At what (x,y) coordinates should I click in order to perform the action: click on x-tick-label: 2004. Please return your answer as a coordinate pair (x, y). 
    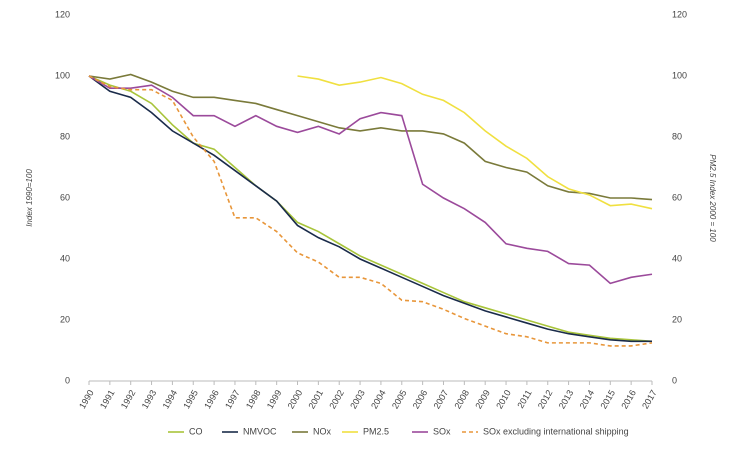
    Looking at the image, I should click on (378, 399).